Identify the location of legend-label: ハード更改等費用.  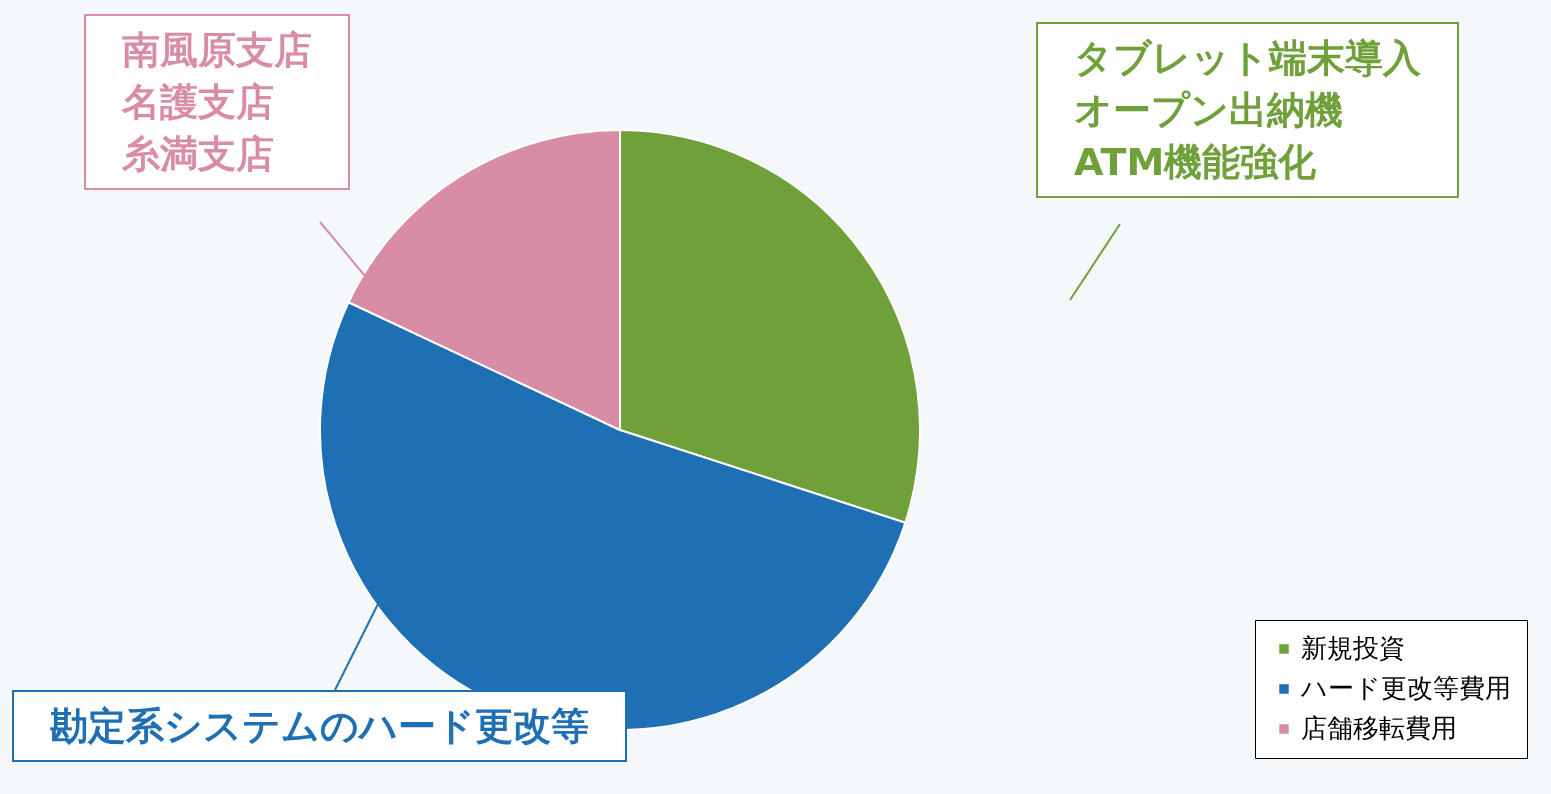
(1405, 688).